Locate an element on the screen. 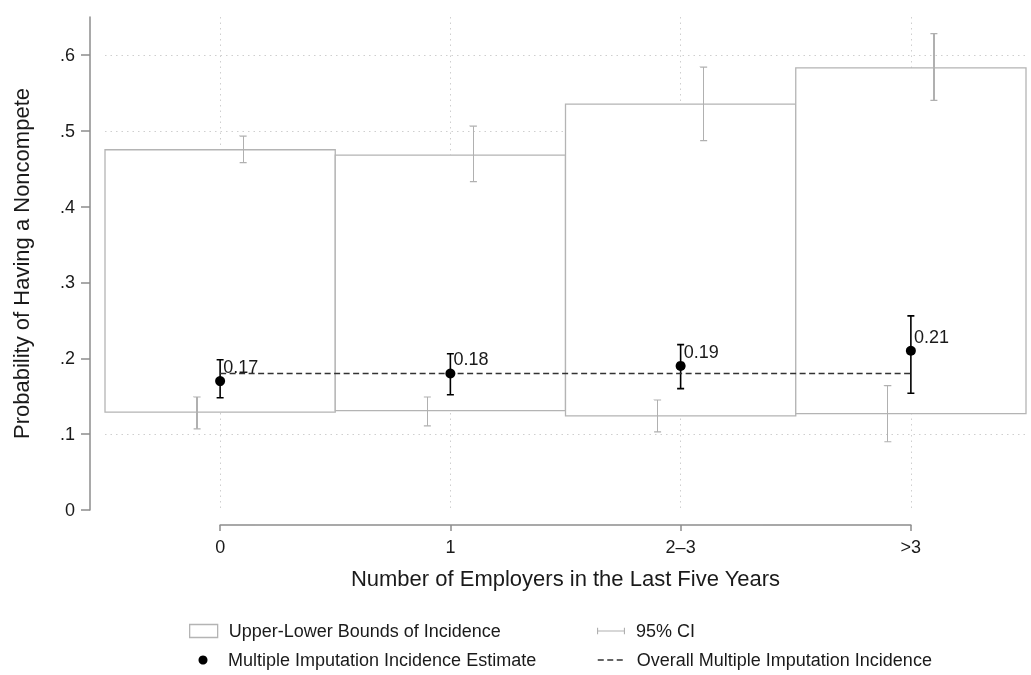  y-tick-label: .2 is located at coordinates (67, 358).